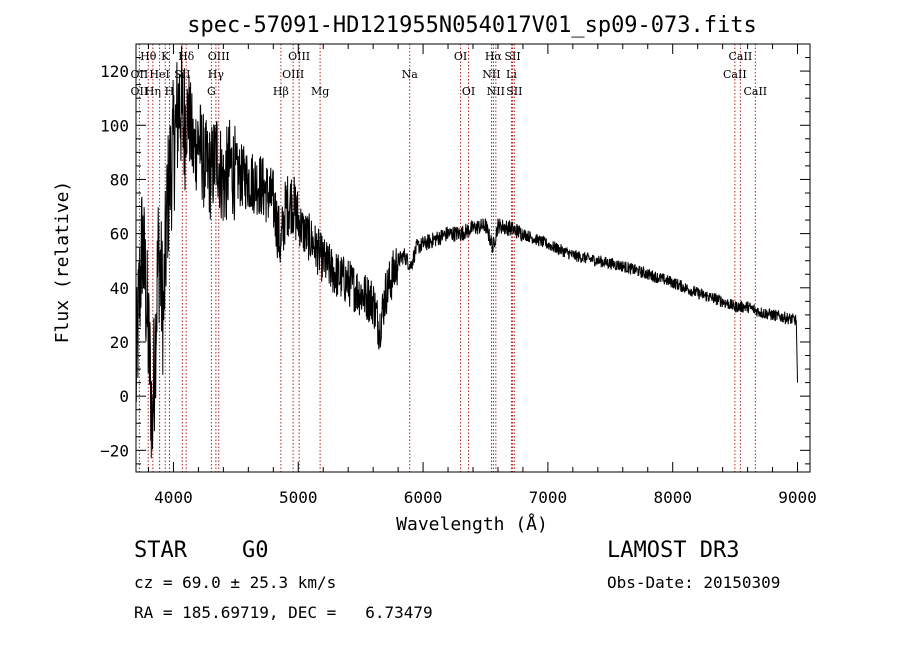  I want to click on marker-label: Hα, so click(494, 56).